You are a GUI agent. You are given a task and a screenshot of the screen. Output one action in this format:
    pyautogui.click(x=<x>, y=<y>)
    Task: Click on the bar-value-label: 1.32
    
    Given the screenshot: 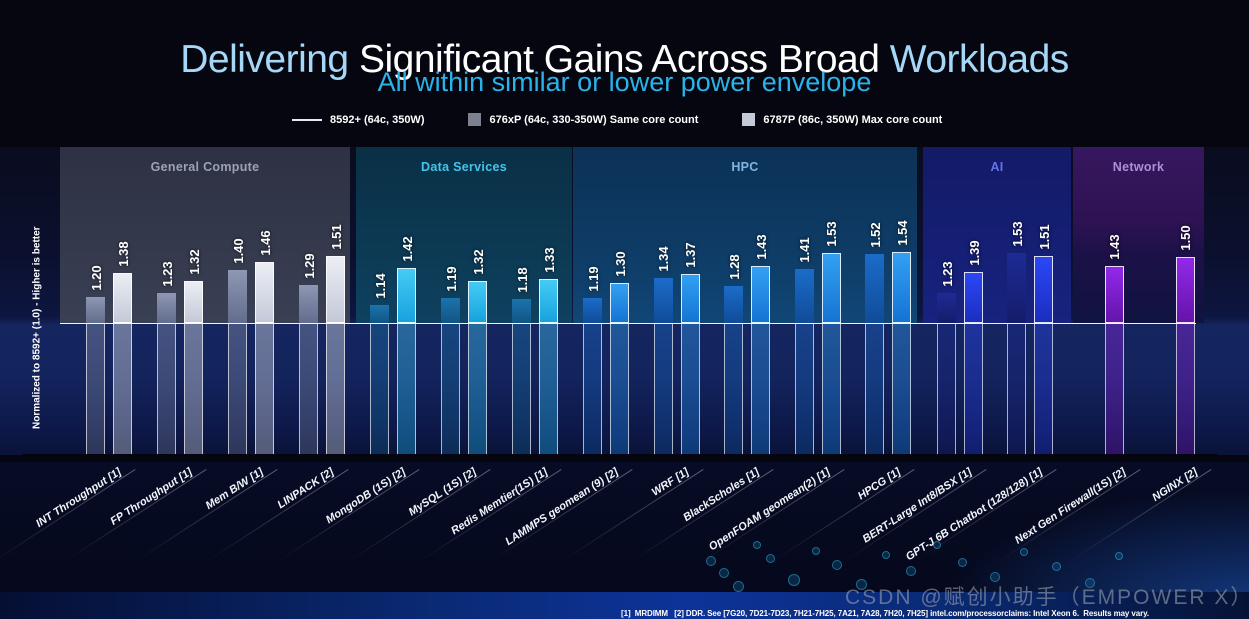 What is the action you would take?
    pyautogui.click(x=193, y=262)
    